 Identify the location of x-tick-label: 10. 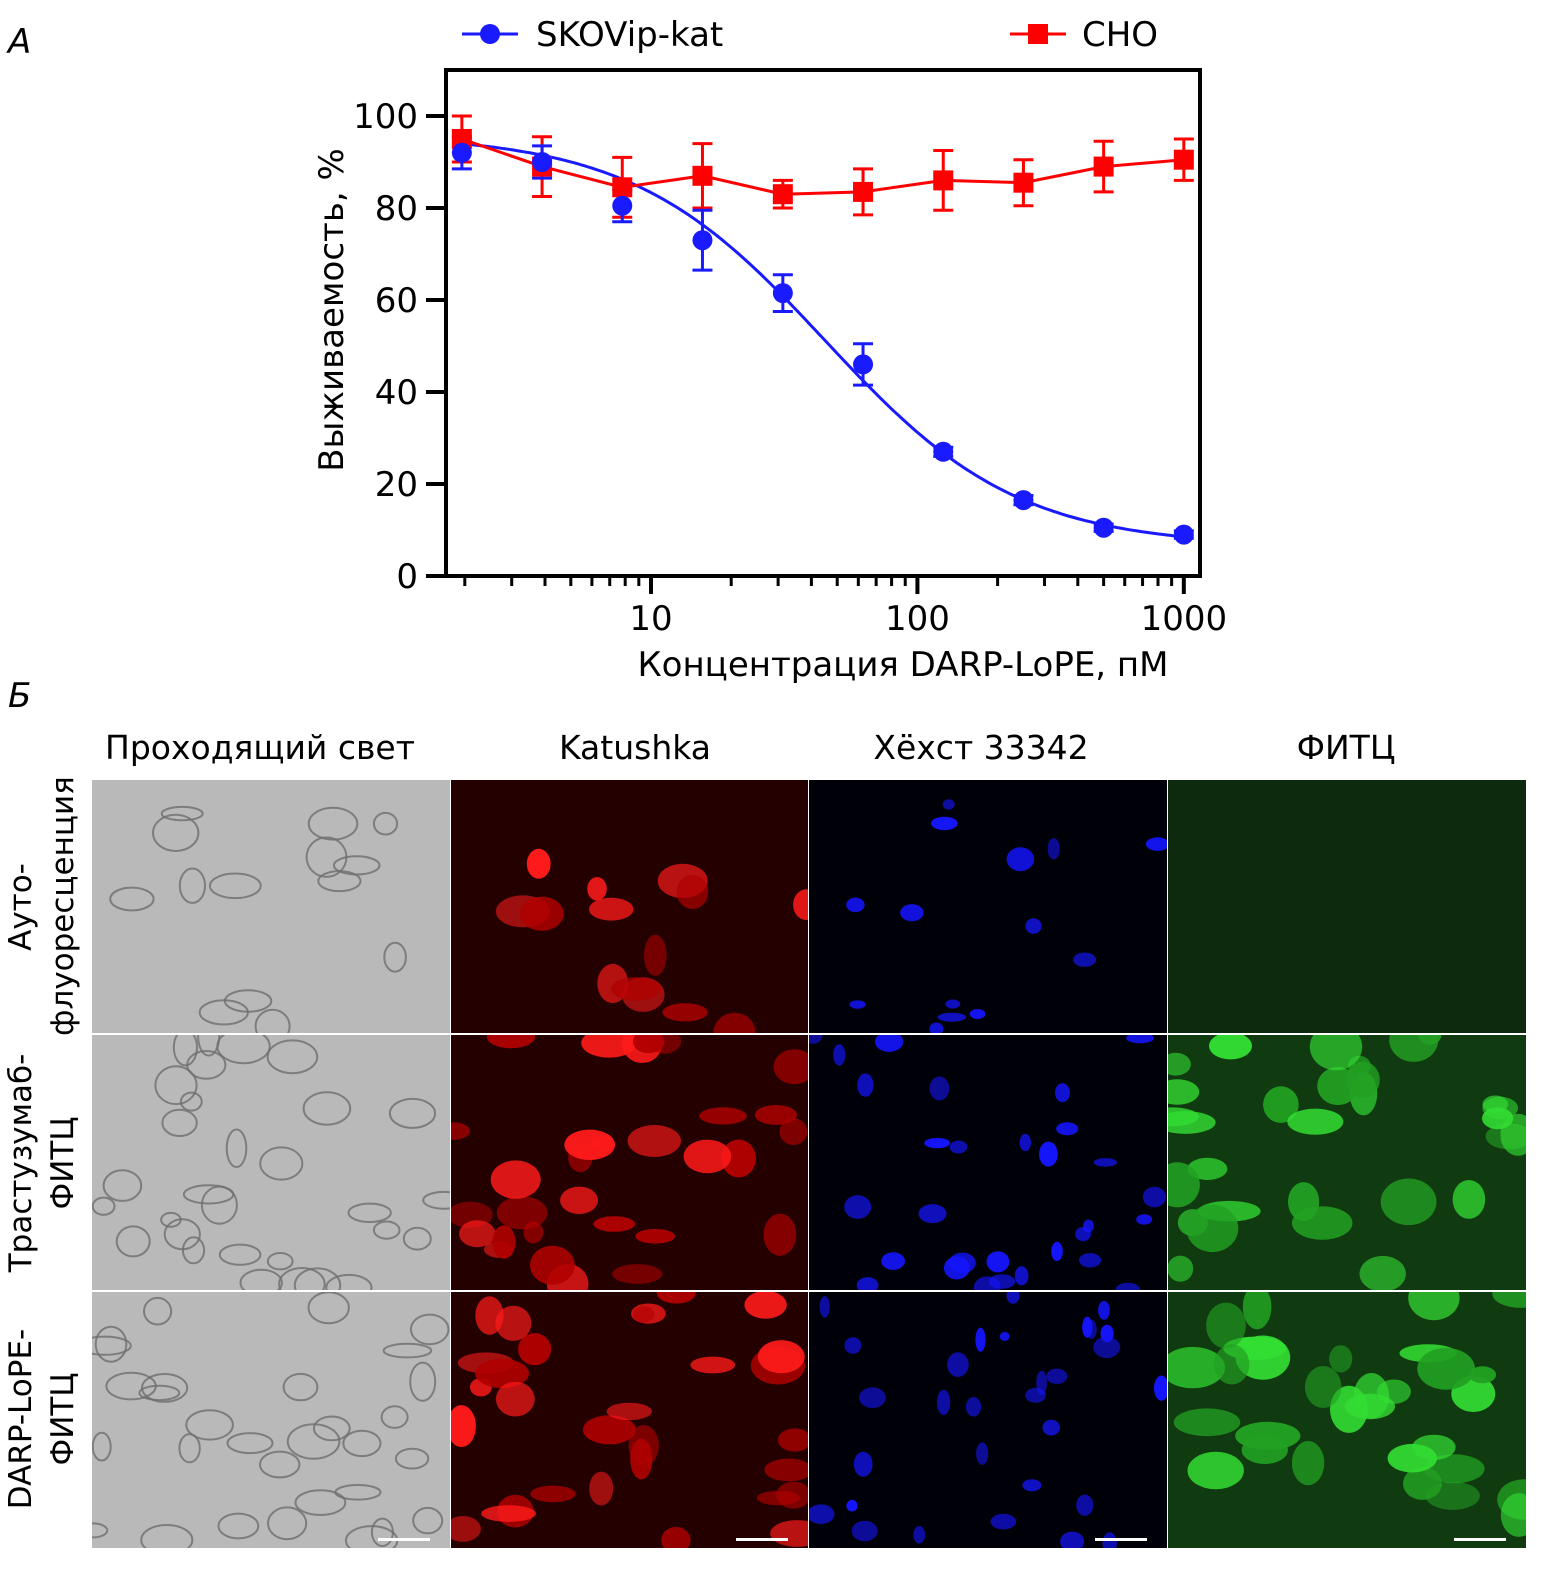
(650, 619).